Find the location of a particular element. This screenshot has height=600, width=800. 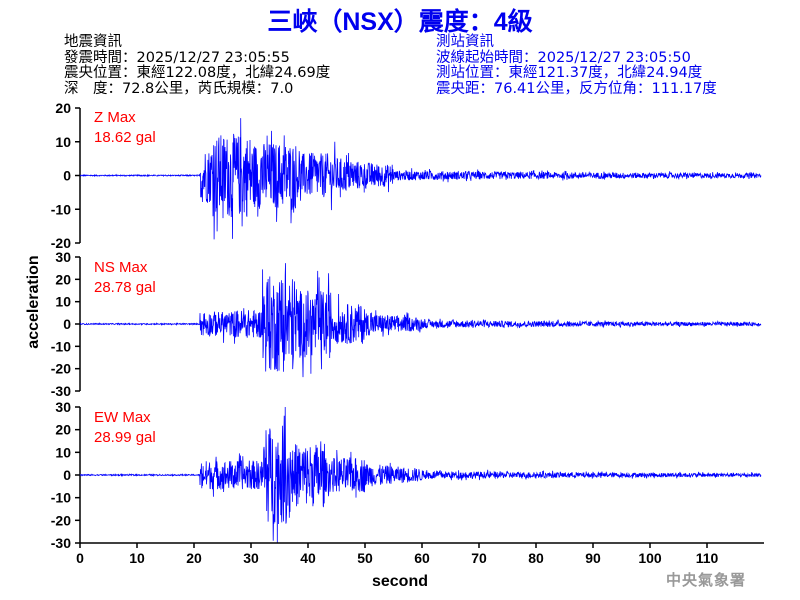

ew-max-value: 28.99 gal is located at coordinates (125, 437).